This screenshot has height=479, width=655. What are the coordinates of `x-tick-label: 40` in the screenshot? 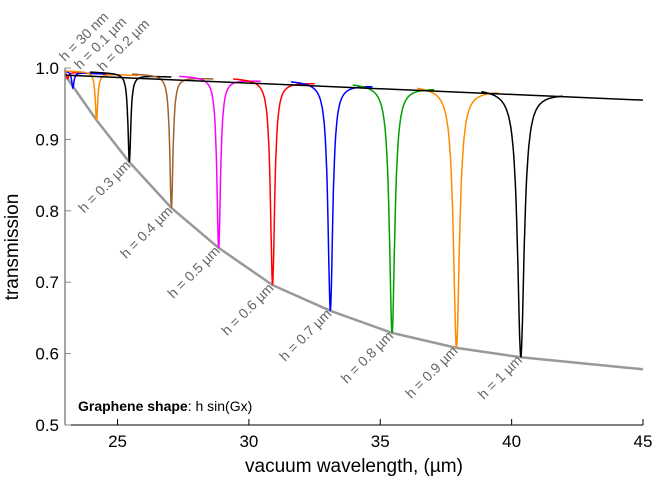 It's located at (511, 441).